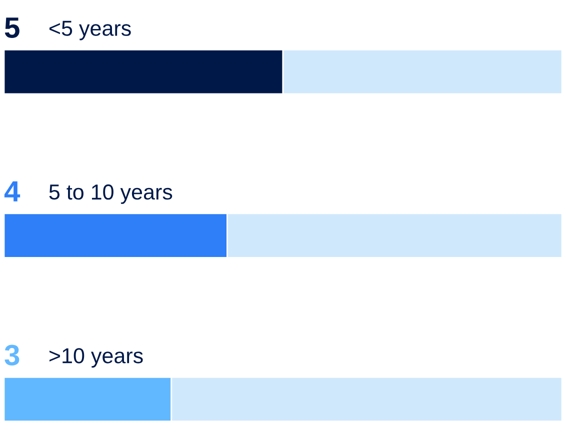  Describe the element at coordinates (12, 191) in the screenshot. I see `data-label: 4` at that location.